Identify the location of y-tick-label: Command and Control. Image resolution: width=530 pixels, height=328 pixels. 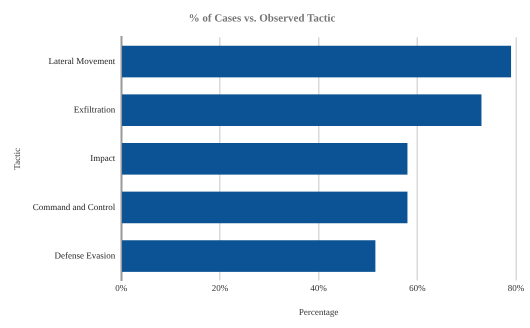
(74, 207).